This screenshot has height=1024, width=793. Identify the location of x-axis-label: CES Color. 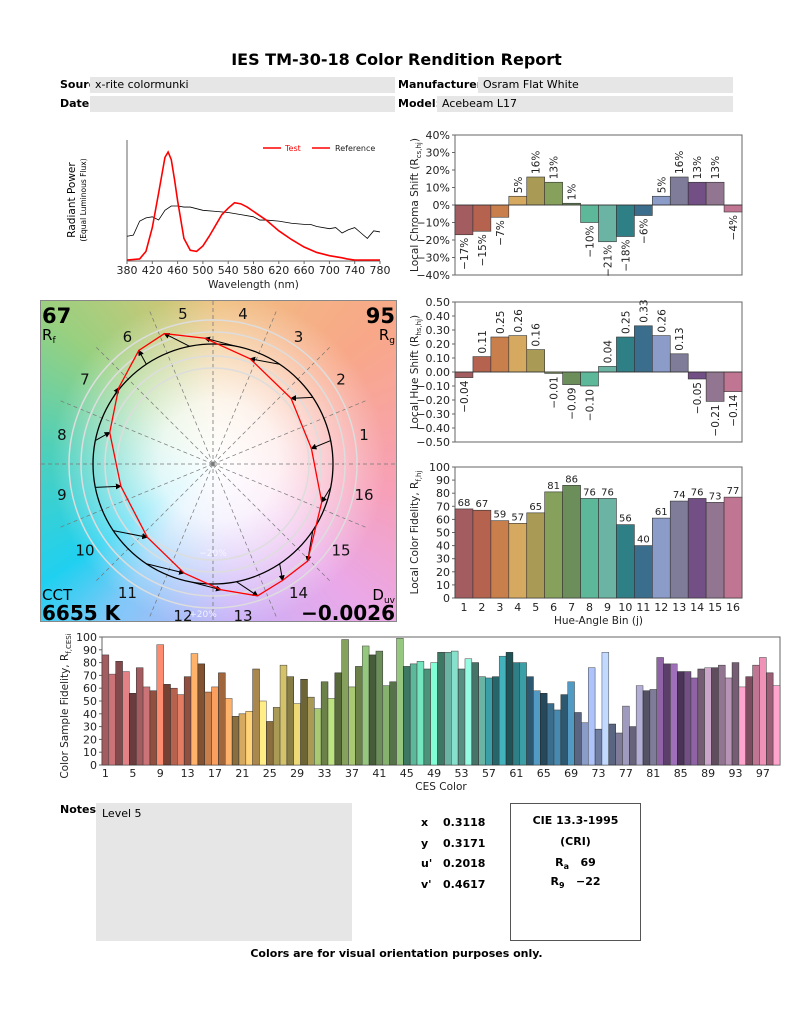
(441, 787).